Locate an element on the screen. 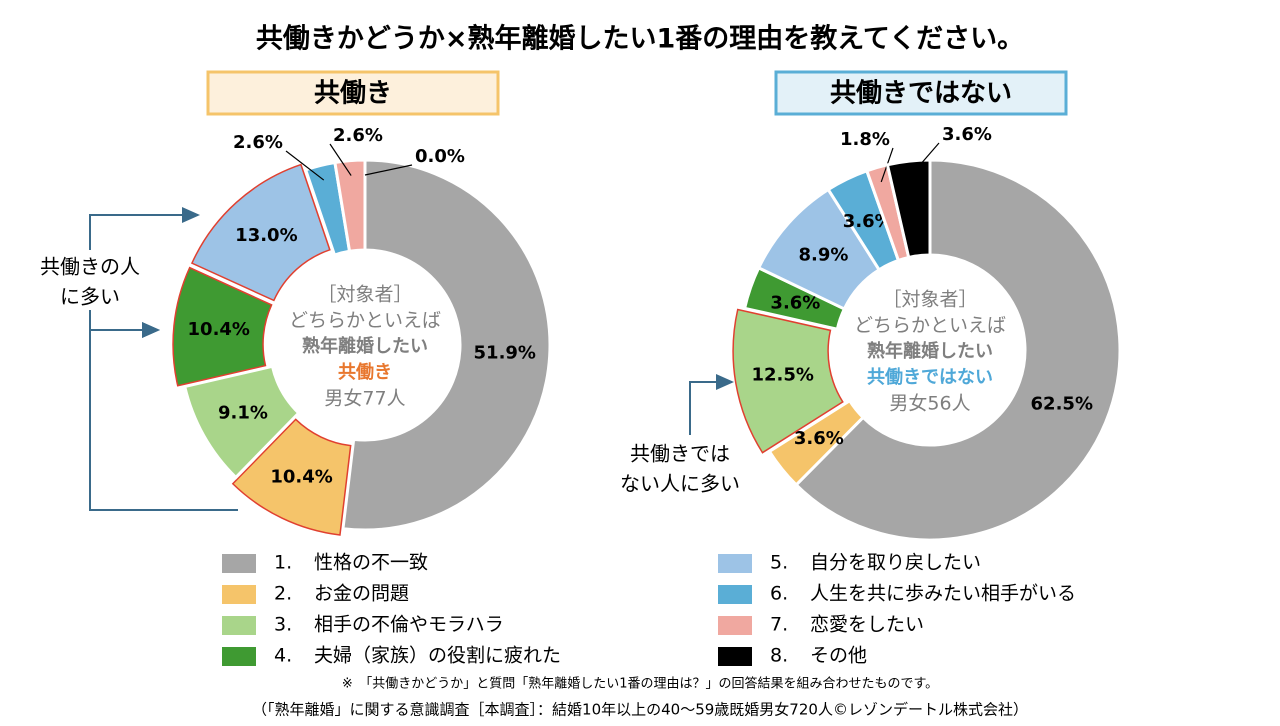 The height and width of the screenshot is (726, 1280). legend-number: 7. is located at coordinates (779, 625).